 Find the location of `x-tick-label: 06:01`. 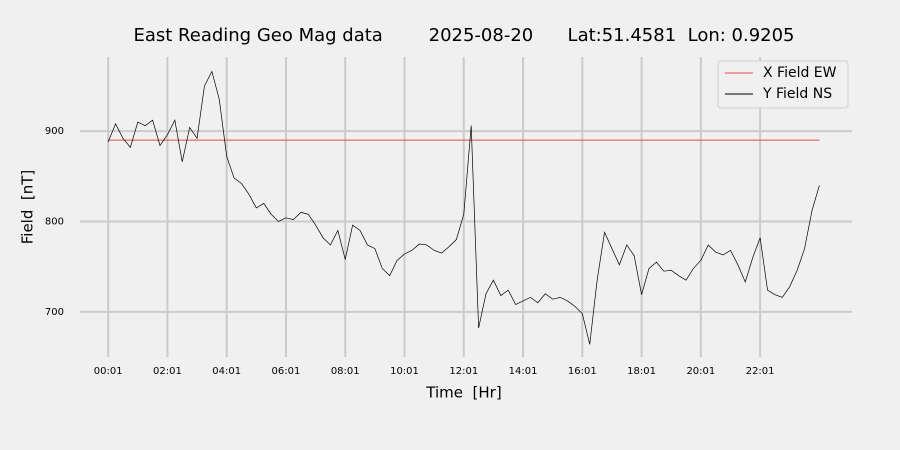

x-tick-label: 06:01 is located at coordinates (286, 371).